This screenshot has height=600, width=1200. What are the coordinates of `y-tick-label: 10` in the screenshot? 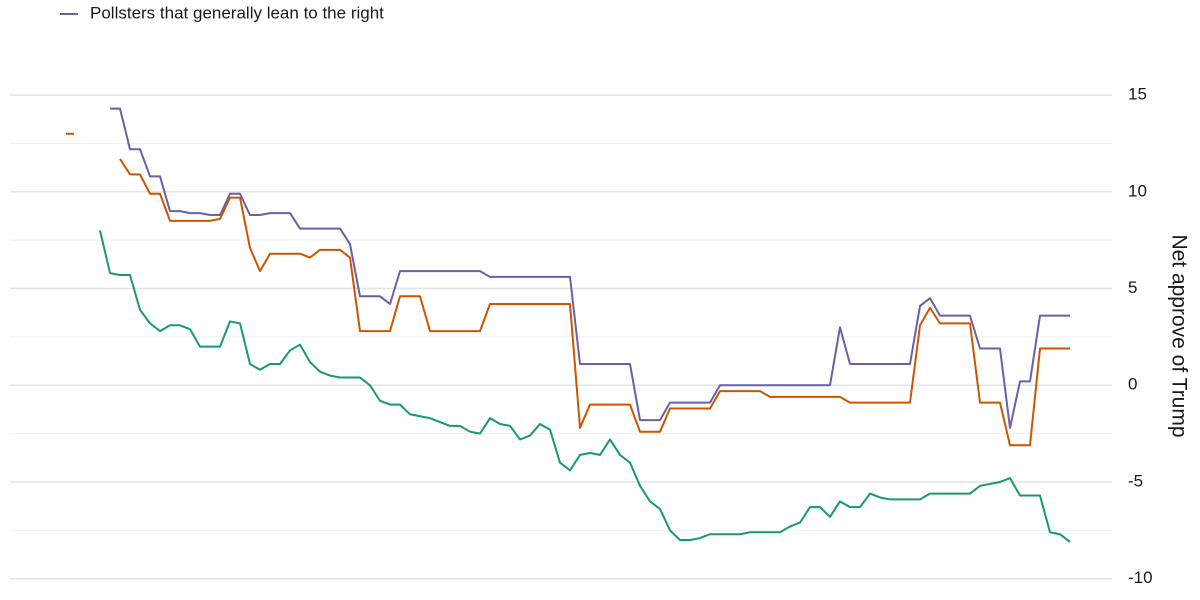 It's located at (1137, 190).